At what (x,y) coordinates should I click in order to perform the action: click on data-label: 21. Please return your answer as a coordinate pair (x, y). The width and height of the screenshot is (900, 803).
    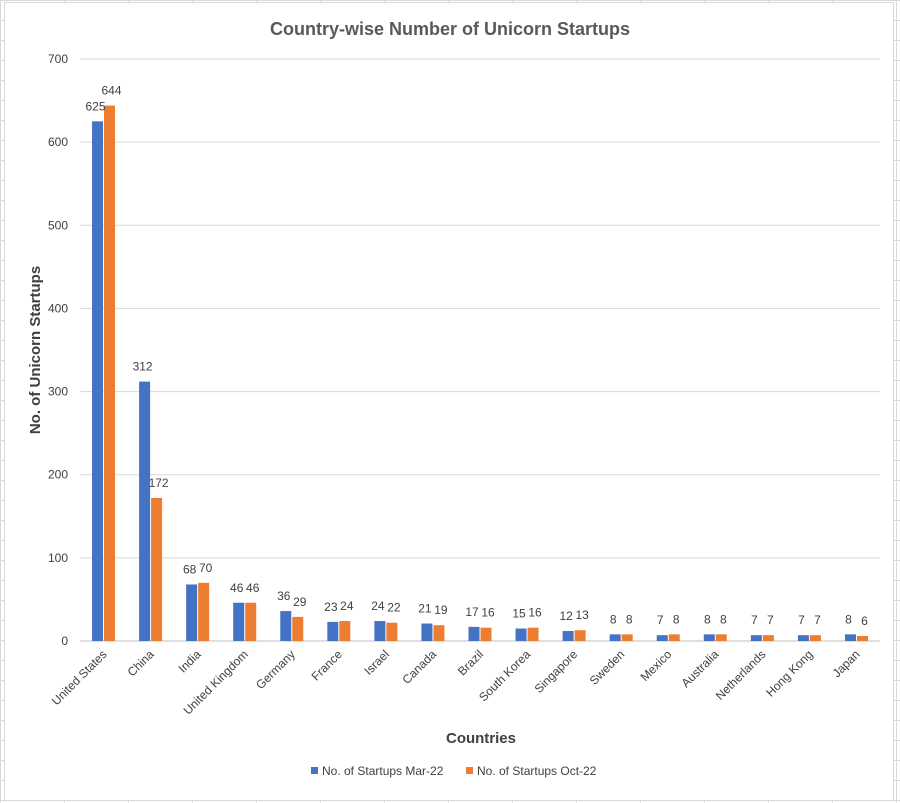
    Looking at the image, I should click on (425, 609).